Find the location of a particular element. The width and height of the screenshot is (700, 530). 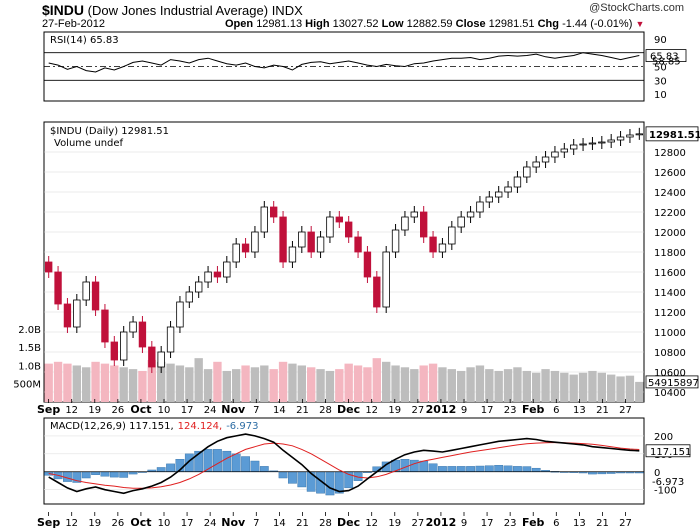

open-value: 12981.13 is located at coordinates (279, 24).